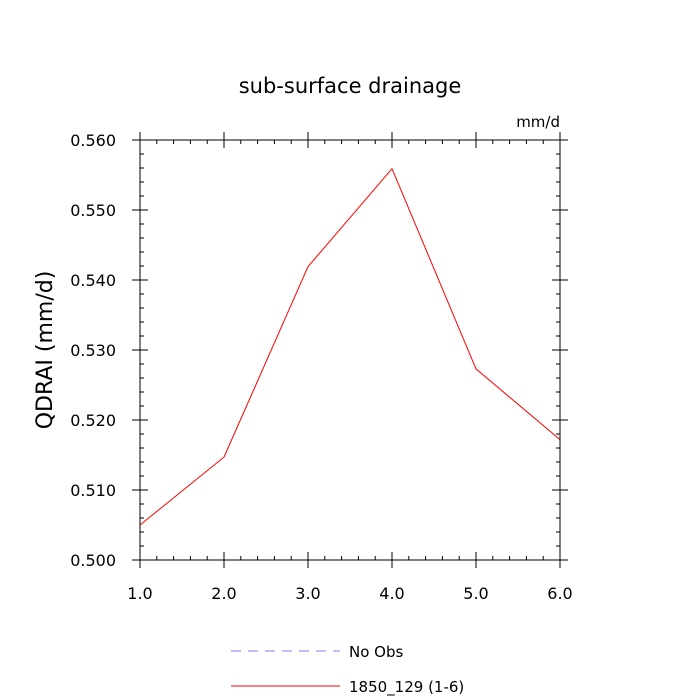  I want to click on units-label: mm/d, so click(538, 122).